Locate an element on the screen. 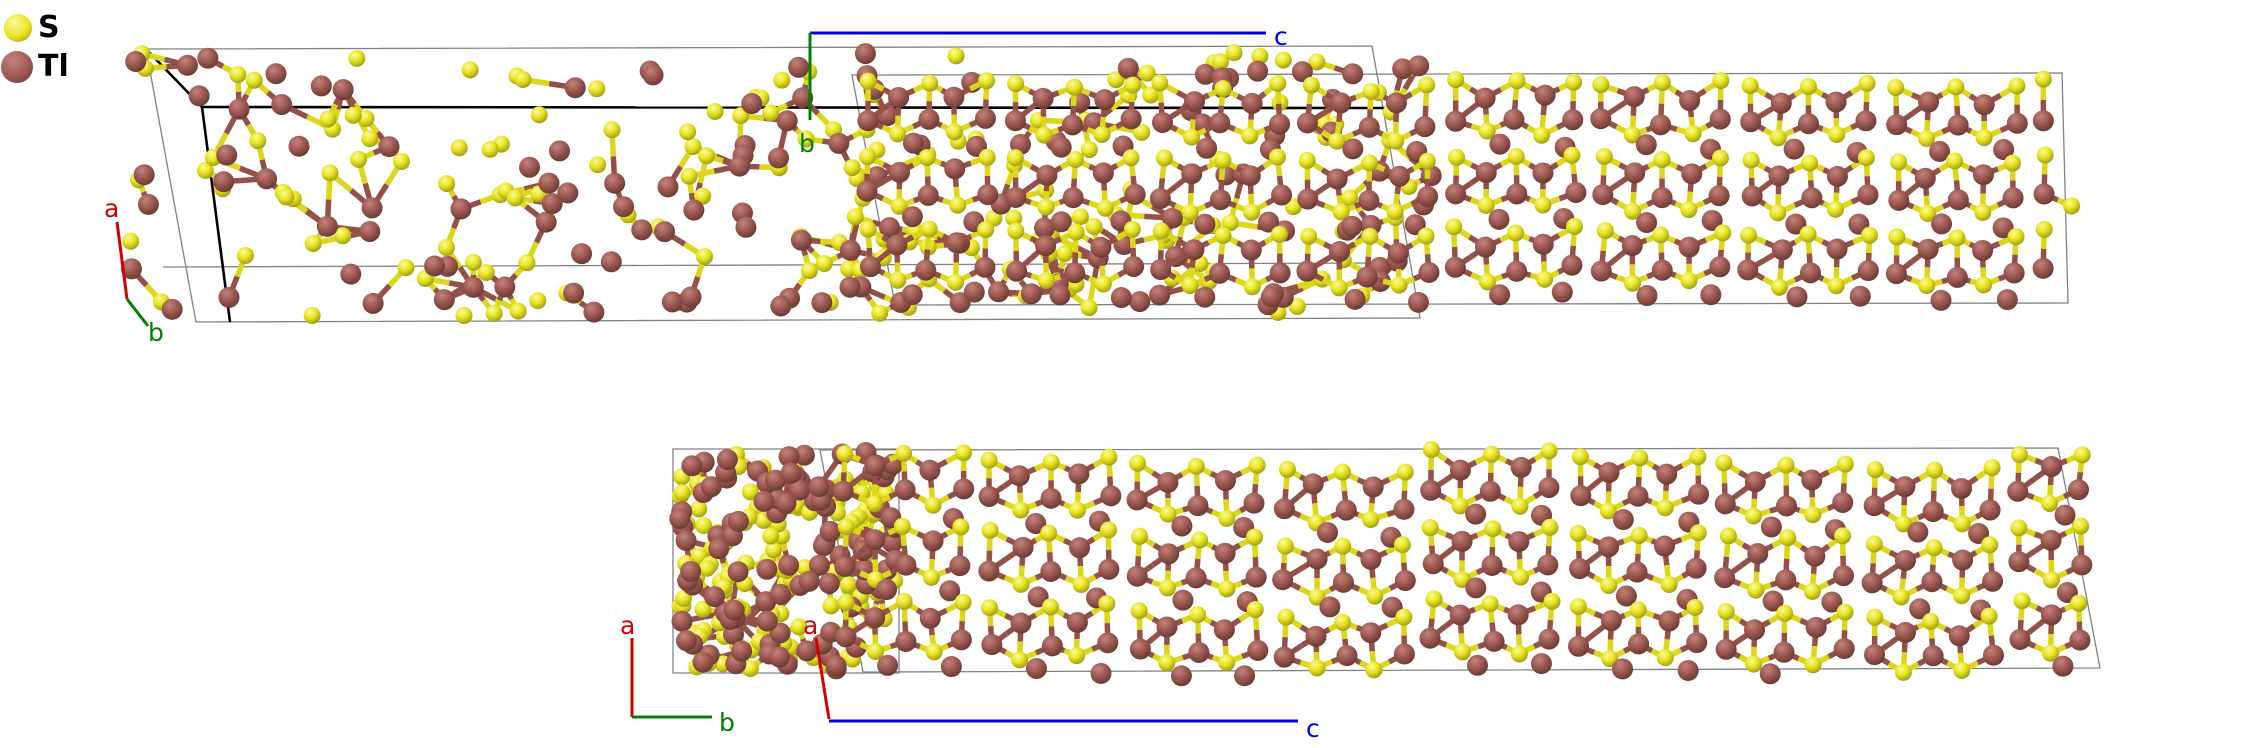 This screenshot has width=2244, height=748. thallium-legend-label: Tl is located at coordinates (53, 66).